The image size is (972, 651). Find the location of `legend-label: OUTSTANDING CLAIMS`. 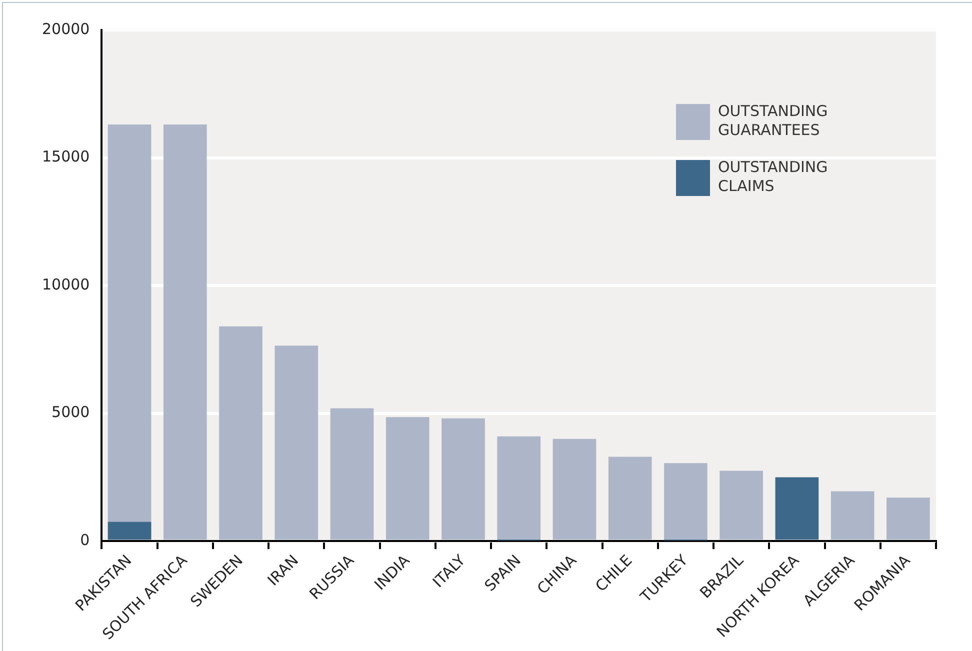

legend-label: OUTSTANDING CLAIMS is located at coordinates (773, 177).